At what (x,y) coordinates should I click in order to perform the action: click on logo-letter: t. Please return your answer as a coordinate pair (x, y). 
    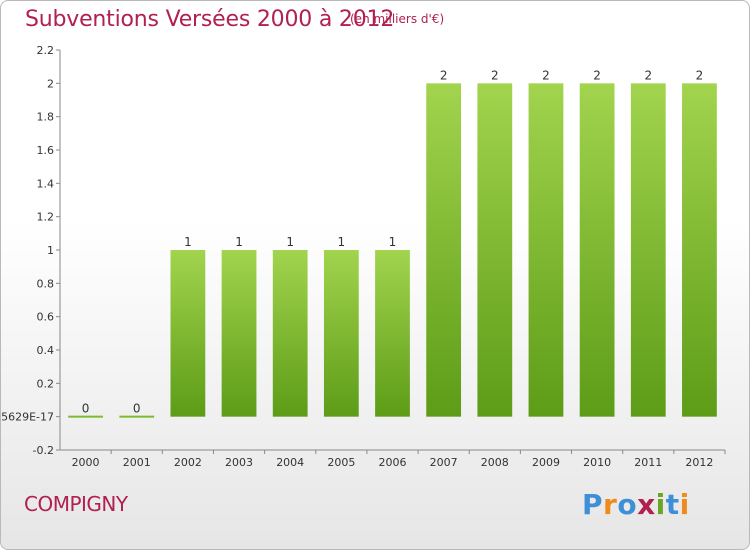
    Looking at the image, I should click on (672, 504).